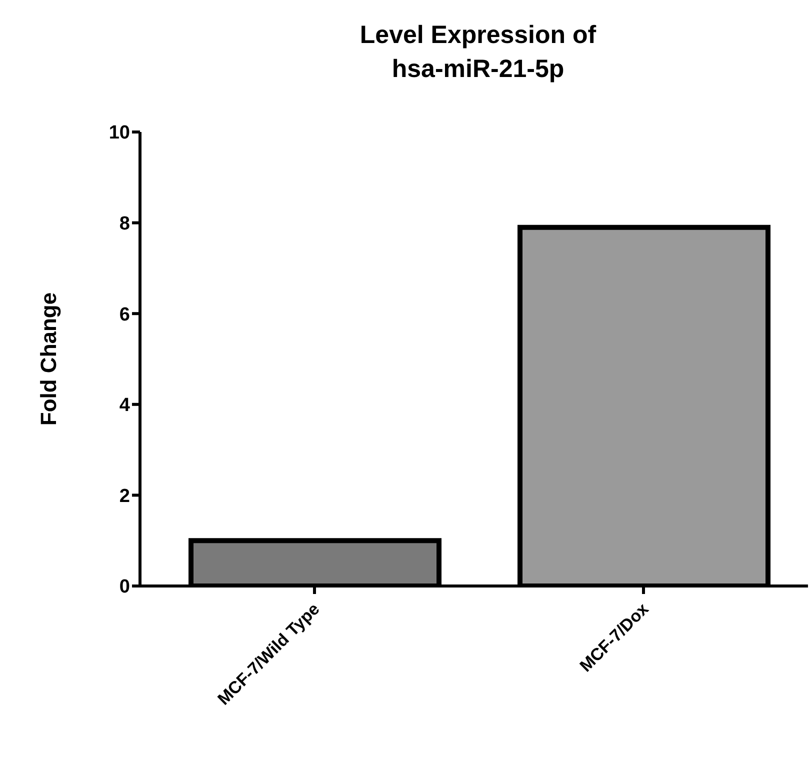 This screenshot has width=809, height=776. Describe the element at coordinates (124, 315) in the screenshot. I see `y-tick-label: 6` at that location.